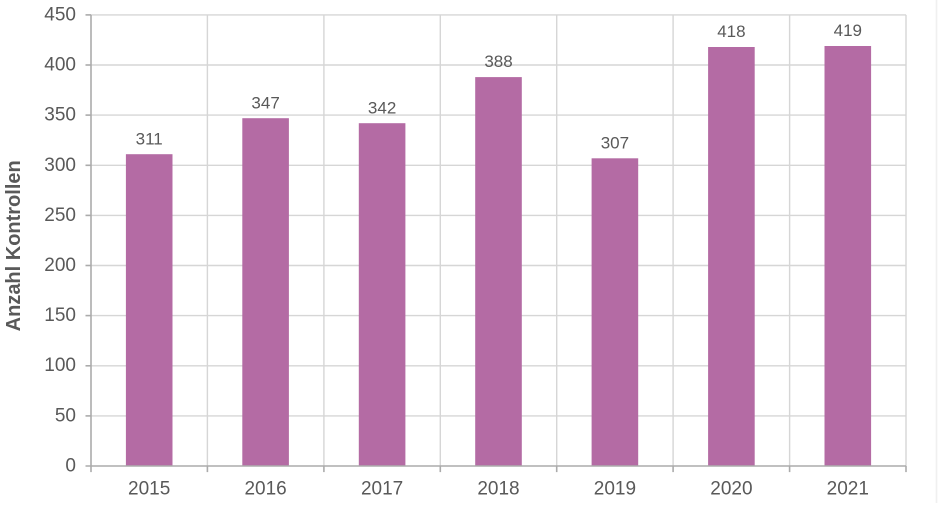 This screenshot has height=508, width=941. I want to click on svg-text: 2021, so click(848, 488).